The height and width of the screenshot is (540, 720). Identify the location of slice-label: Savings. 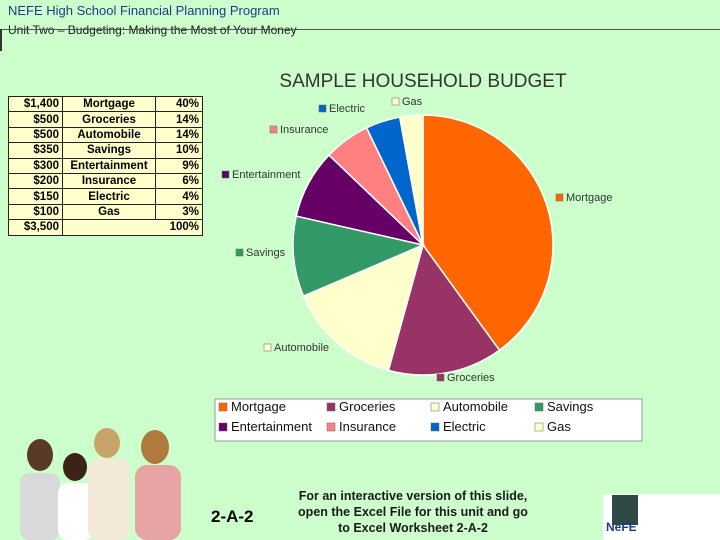
(266, 253).